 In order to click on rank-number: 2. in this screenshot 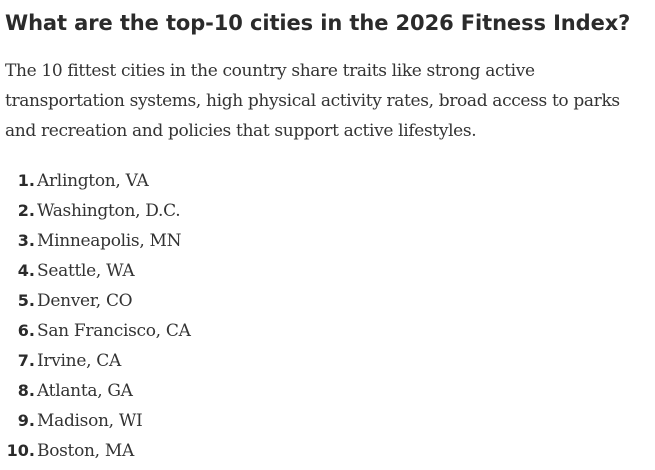, I will do `click(26, 210)`.